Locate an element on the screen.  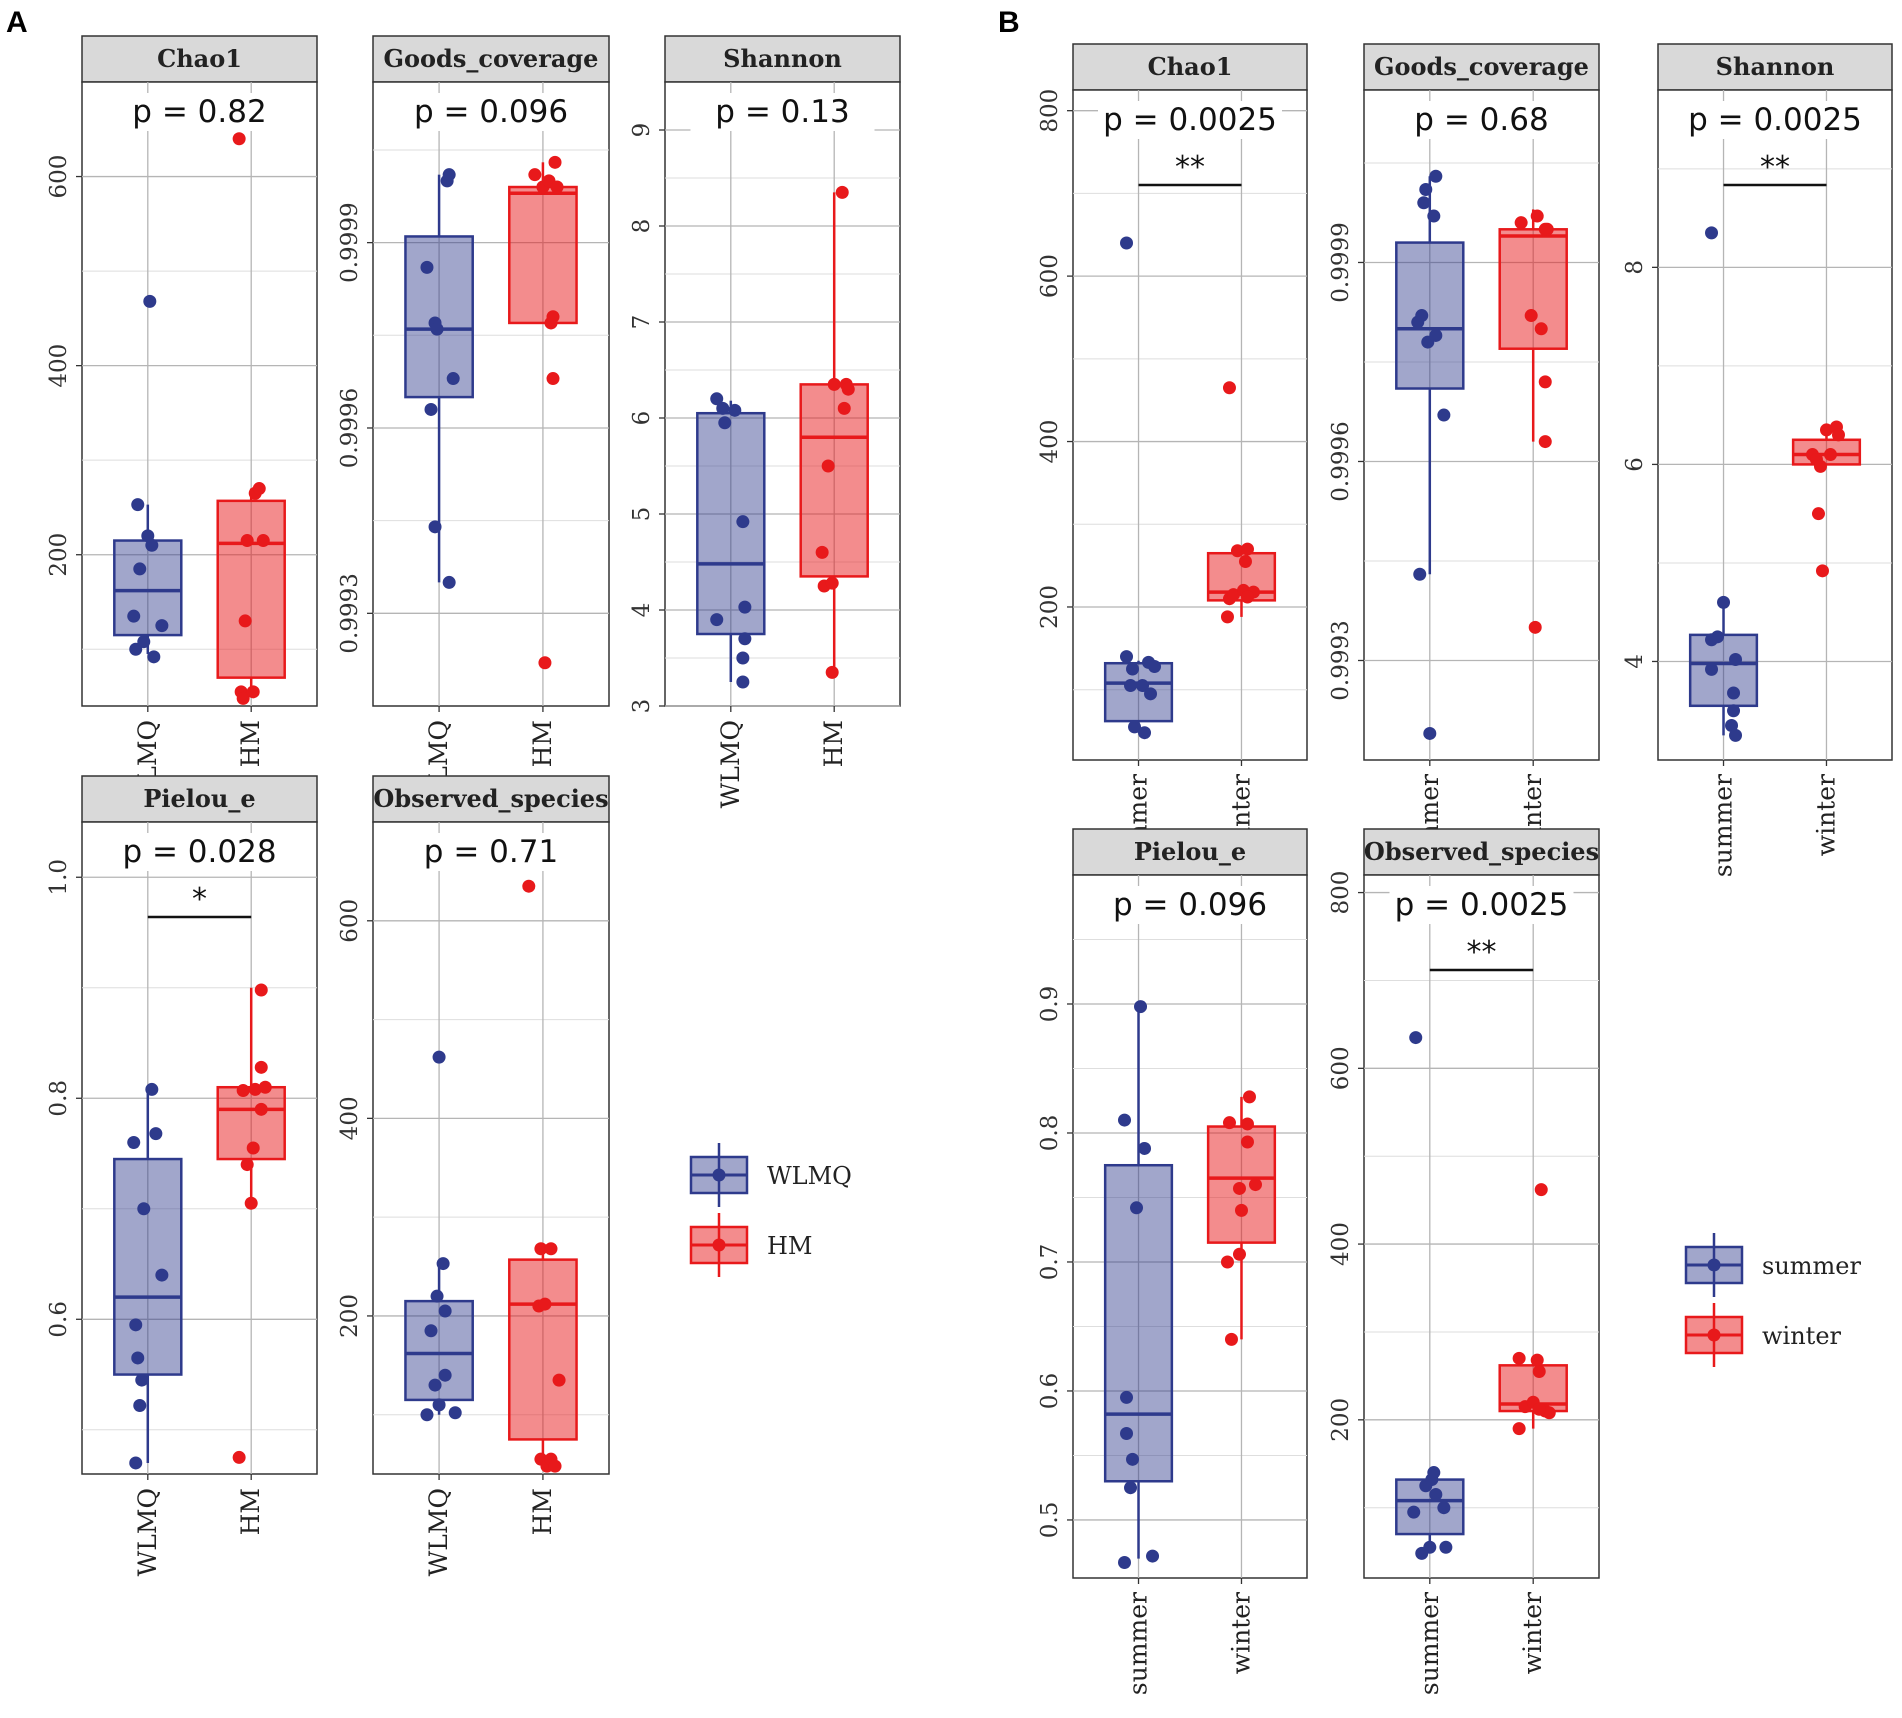
y-tick-label: 7 is located at coordinates (642, 322).